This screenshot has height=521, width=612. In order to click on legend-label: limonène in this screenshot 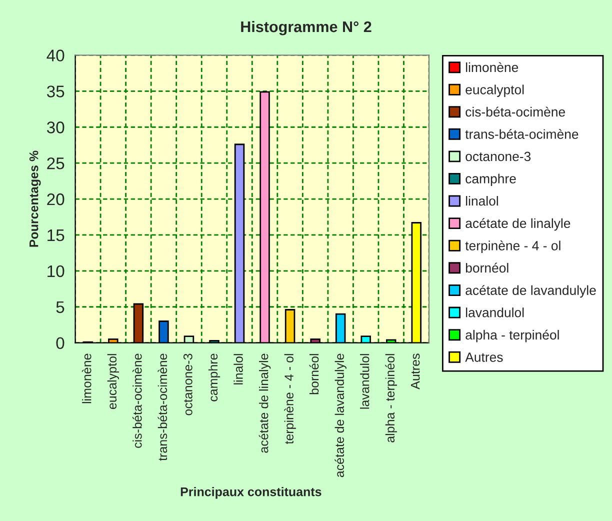, I will do `click(492, 67)`.